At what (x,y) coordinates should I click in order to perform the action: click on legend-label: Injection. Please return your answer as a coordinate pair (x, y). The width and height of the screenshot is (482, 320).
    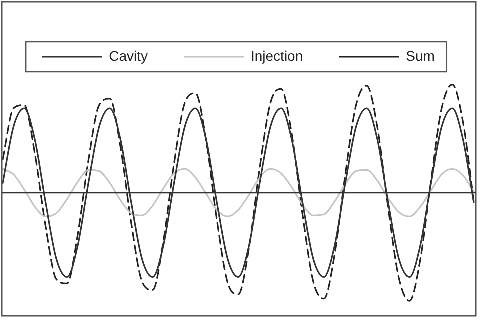
    Looking at the image, I should click on (277, 56).